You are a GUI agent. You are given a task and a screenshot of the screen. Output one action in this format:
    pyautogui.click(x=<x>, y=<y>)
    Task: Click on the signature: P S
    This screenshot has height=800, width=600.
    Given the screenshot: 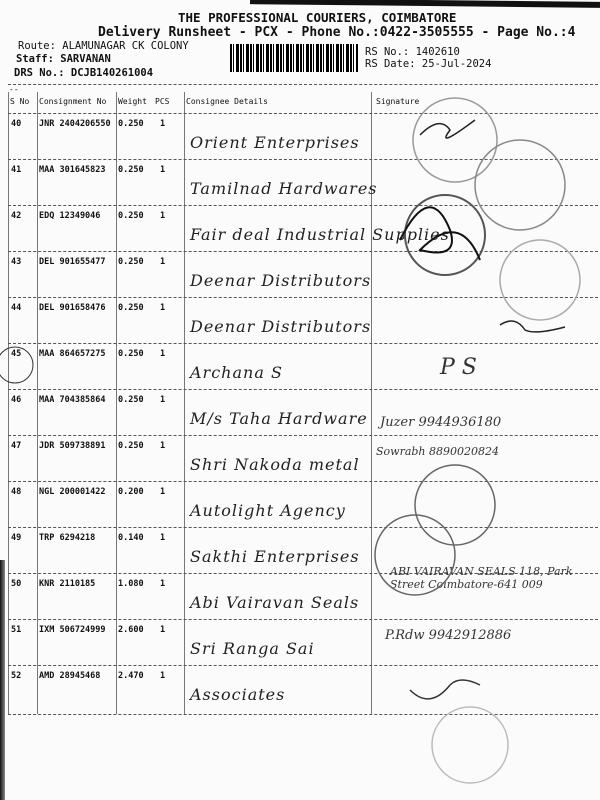 What is the action you would take?
    pyautogui.click(x=458, y=367)
    